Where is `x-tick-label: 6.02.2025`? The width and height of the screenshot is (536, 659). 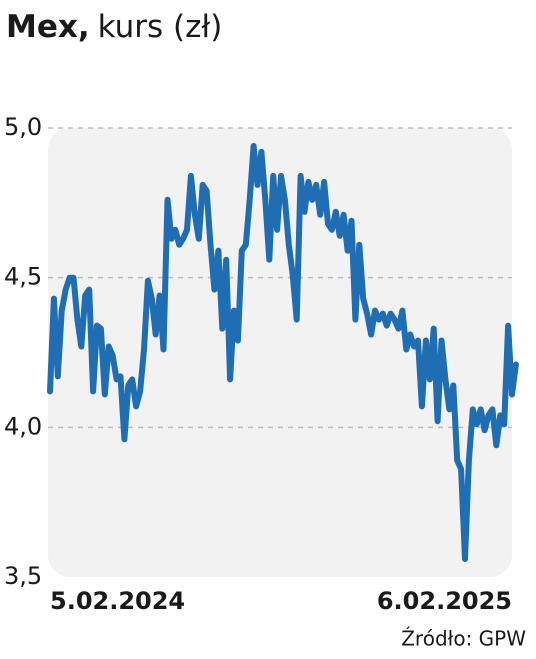 x-tick-label: 6.02.2025 is located at coordinates (444, 601).